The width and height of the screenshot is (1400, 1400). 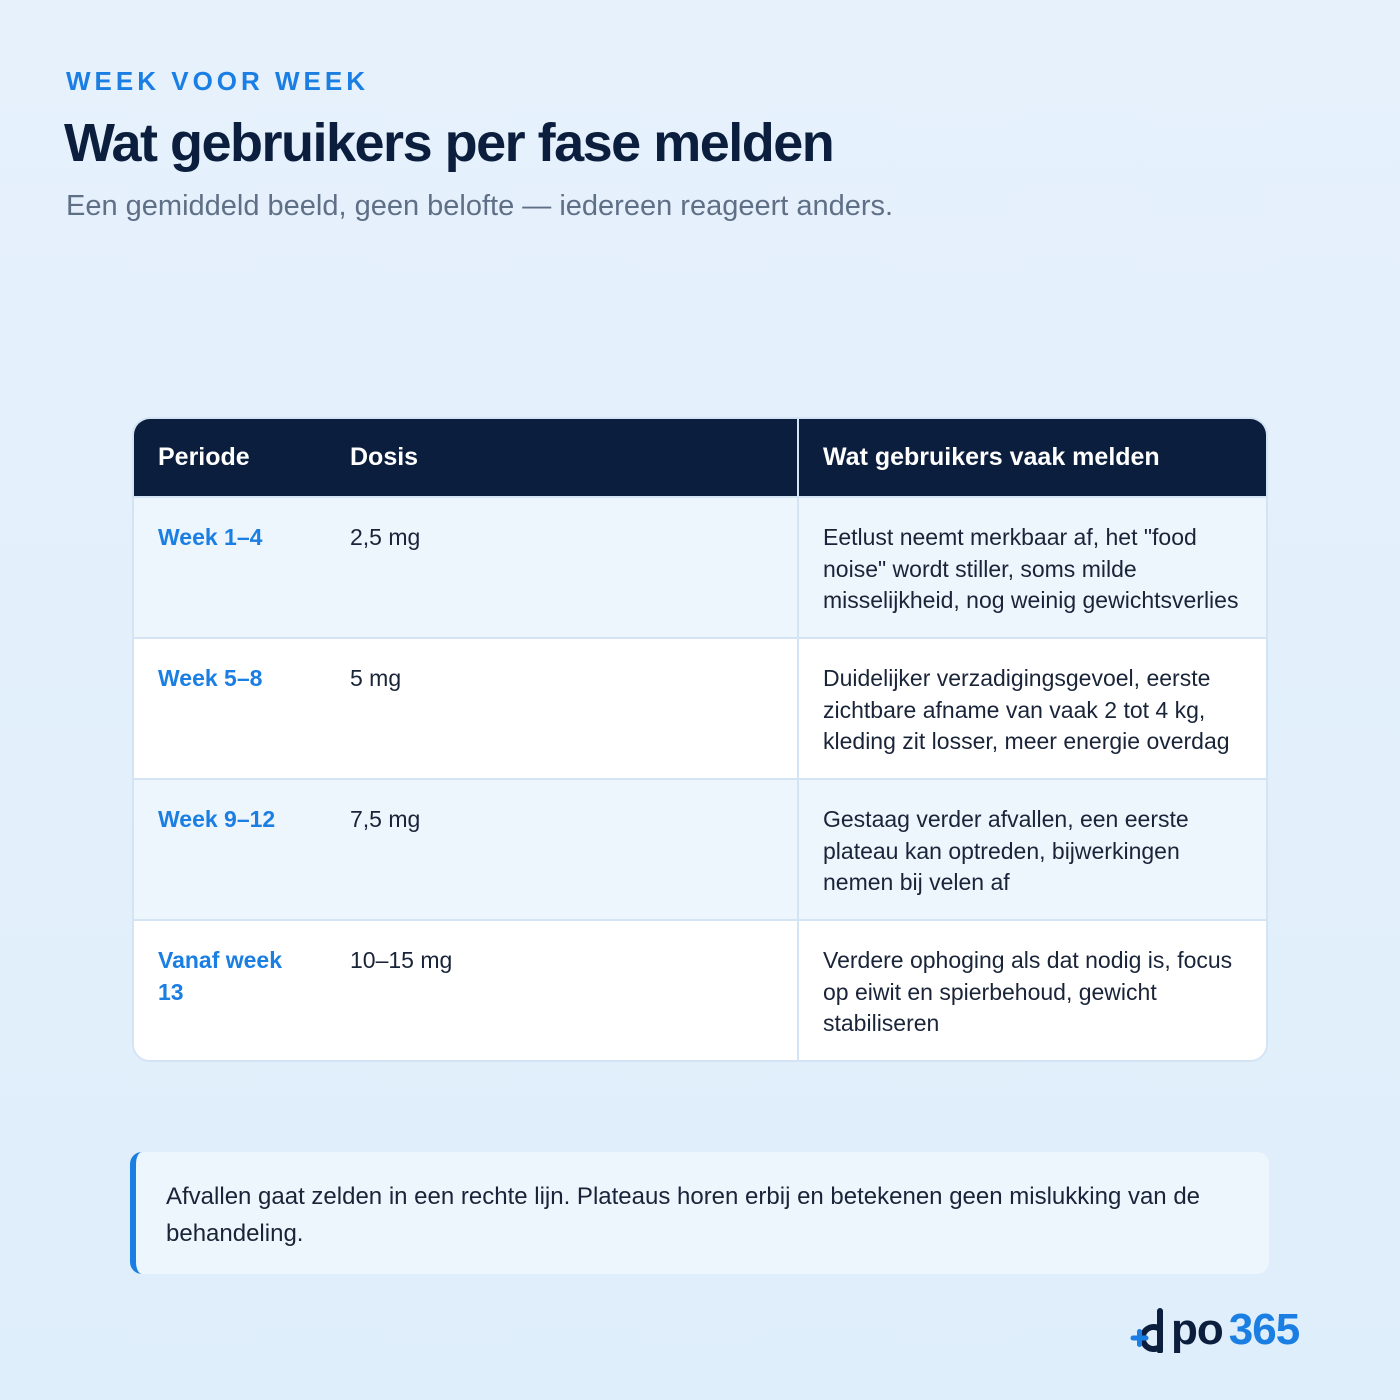 I want to click on logo-text-dark: po, so click(x=1197, y=1329).